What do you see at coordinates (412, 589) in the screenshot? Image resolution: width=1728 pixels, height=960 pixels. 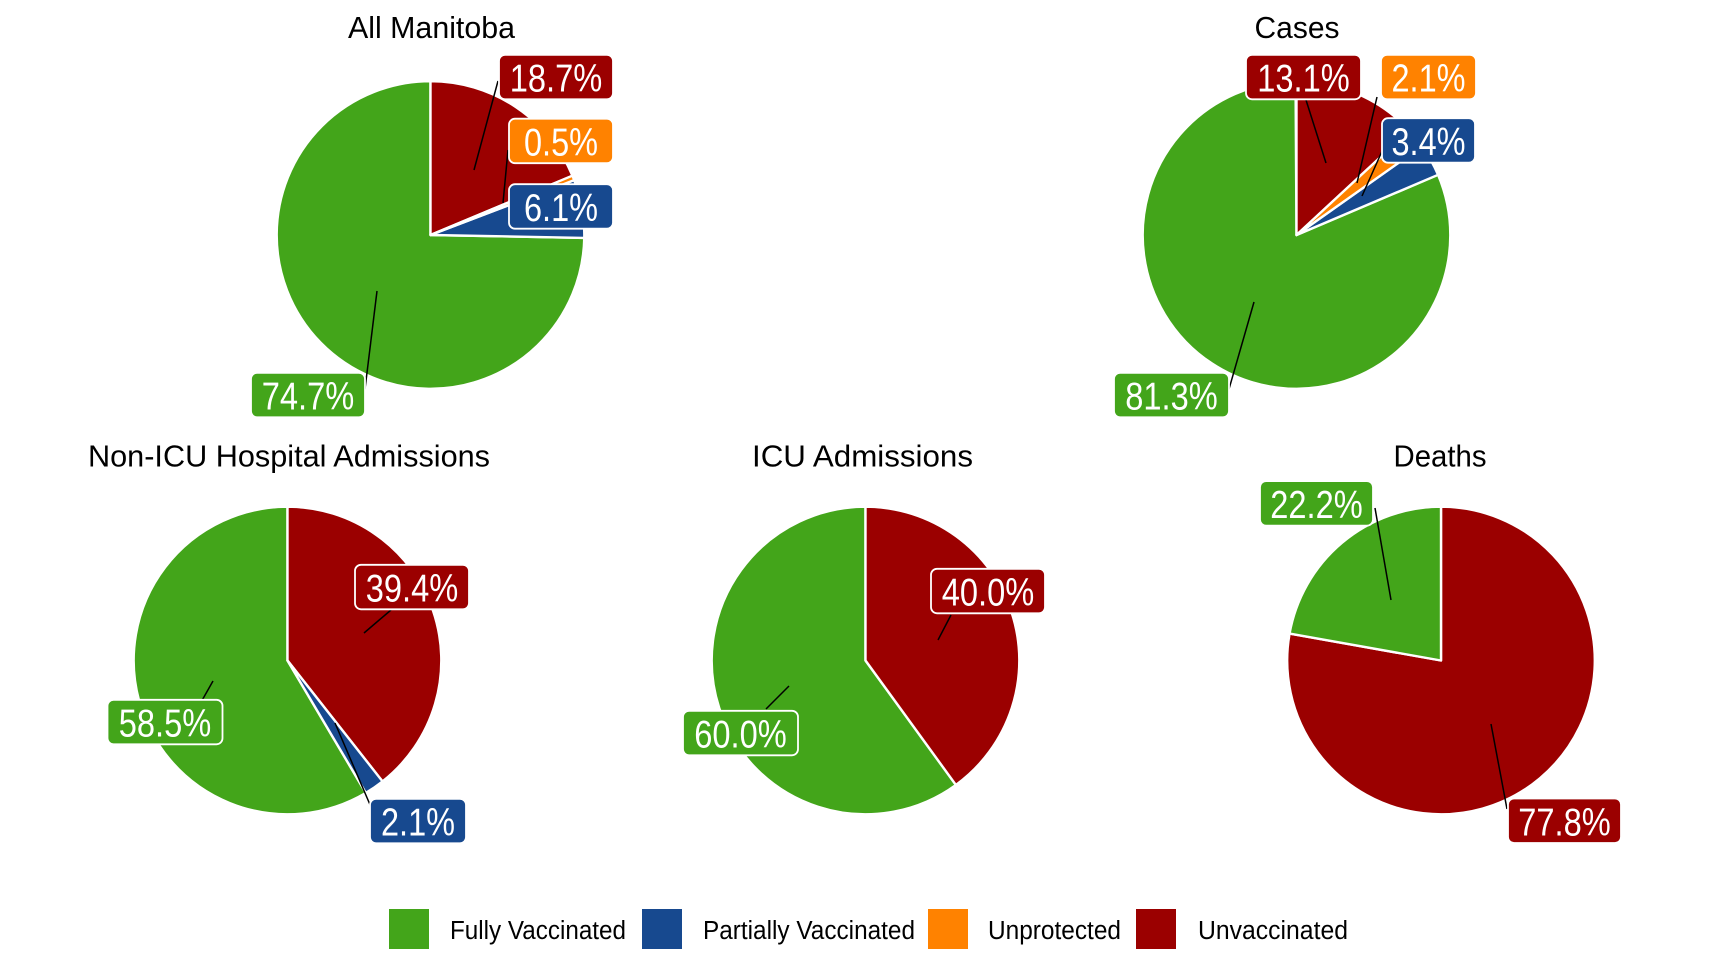 I see `svg-text: 39.4%` at bounding box center [412, 589].